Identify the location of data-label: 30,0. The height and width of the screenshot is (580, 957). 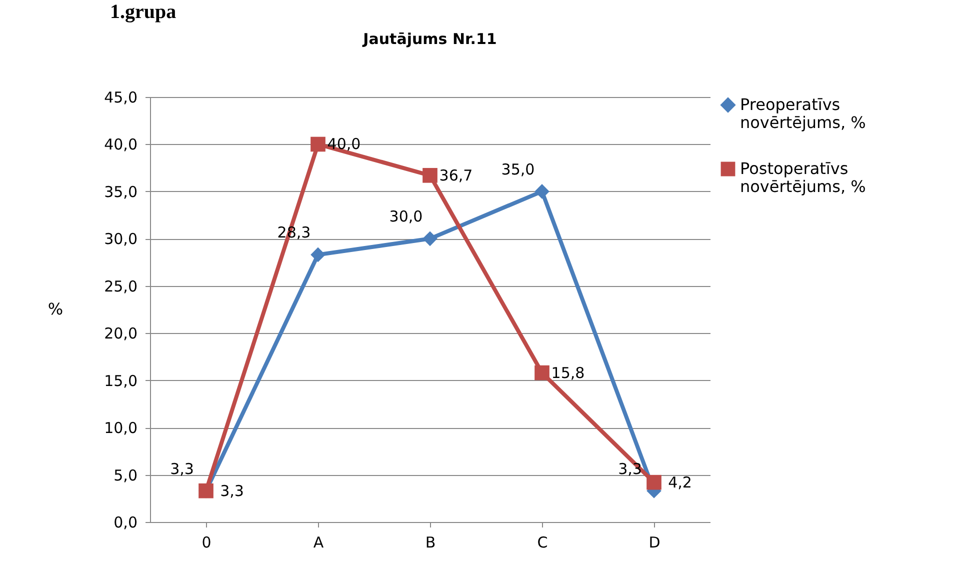
(406, 217).